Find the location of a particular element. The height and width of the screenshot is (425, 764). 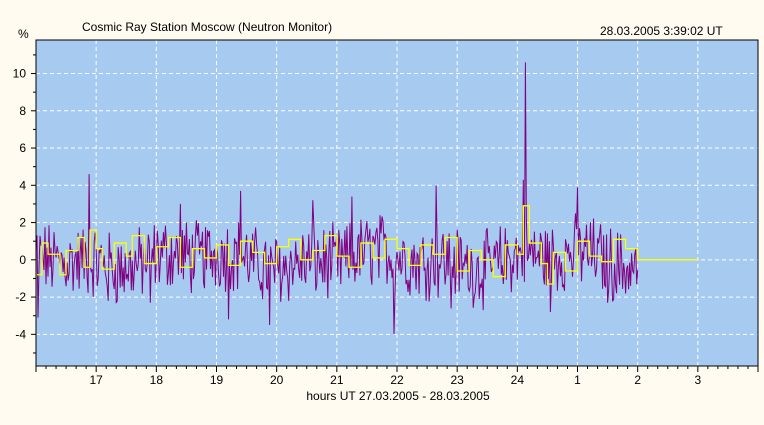

x-tick-label: 20 is located at coordinates (277, 380).